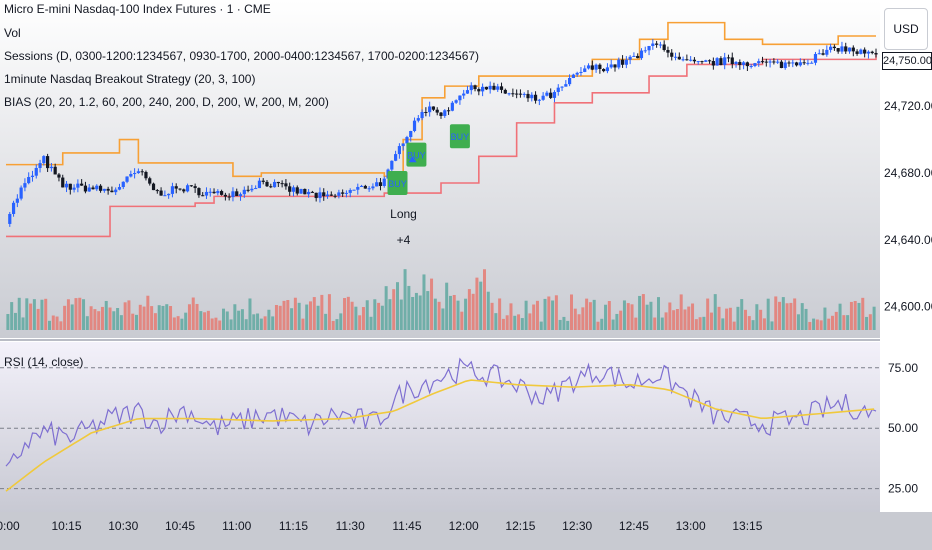  Describe the element at coordinates (236, 526) in the screenshot. I see `time-tick-label: 11:00` at that location.